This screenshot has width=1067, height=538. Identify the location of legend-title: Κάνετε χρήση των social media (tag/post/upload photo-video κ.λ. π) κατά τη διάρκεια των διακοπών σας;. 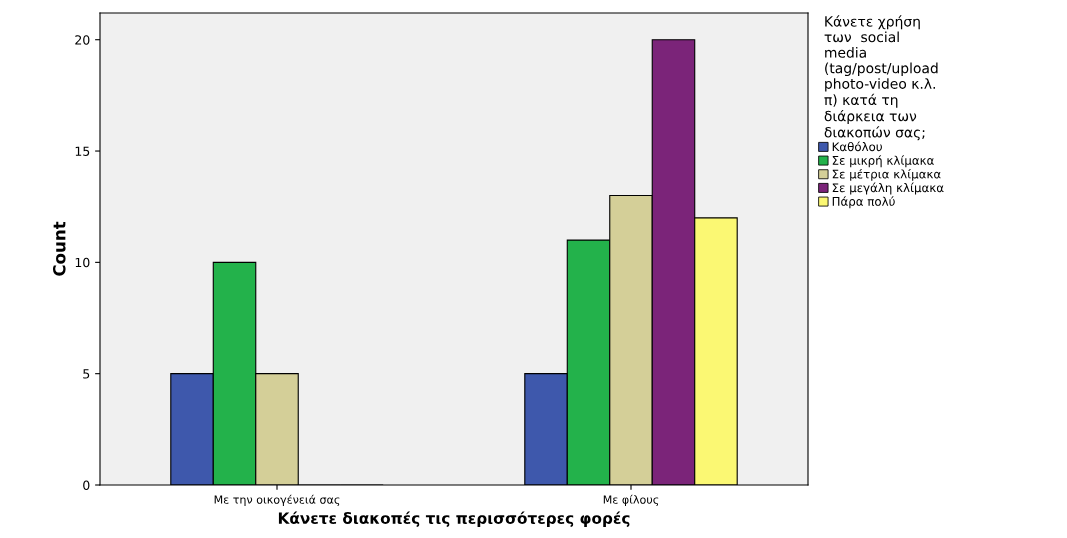
(881, 78).